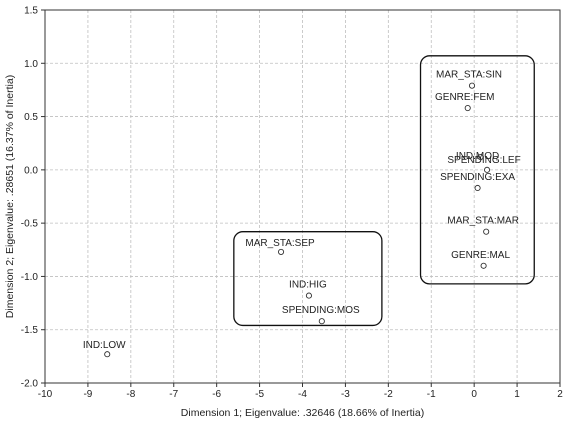  Describe the element at coordinates (45, 394) in the screenshot. I see `x-tick-label: -10` at that location.